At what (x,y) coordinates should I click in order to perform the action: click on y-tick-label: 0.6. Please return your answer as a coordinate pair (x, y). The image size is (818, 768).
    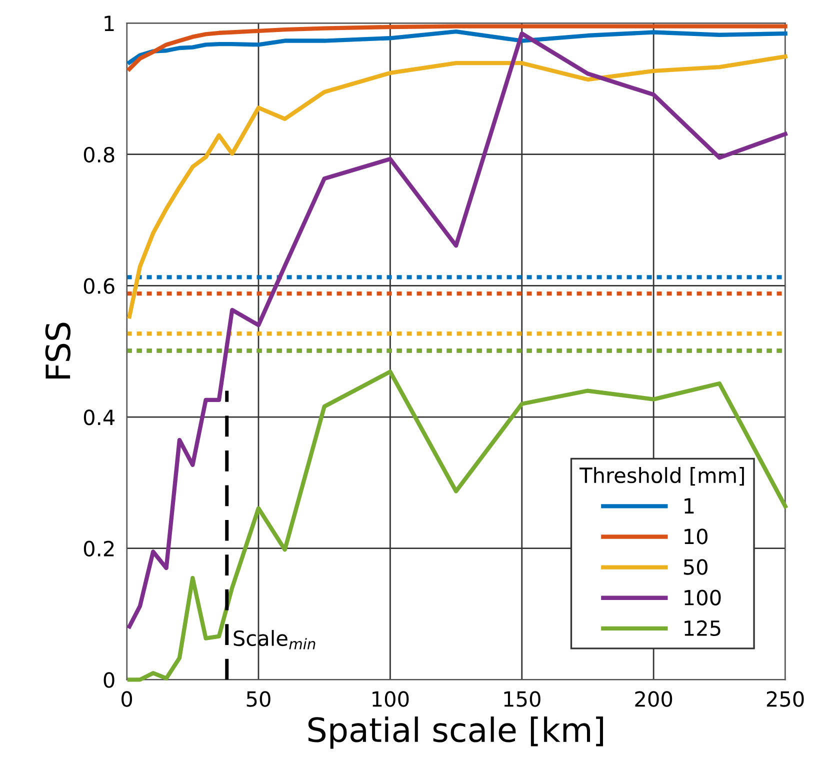
    Looking at the image, I should click on (99, 286).